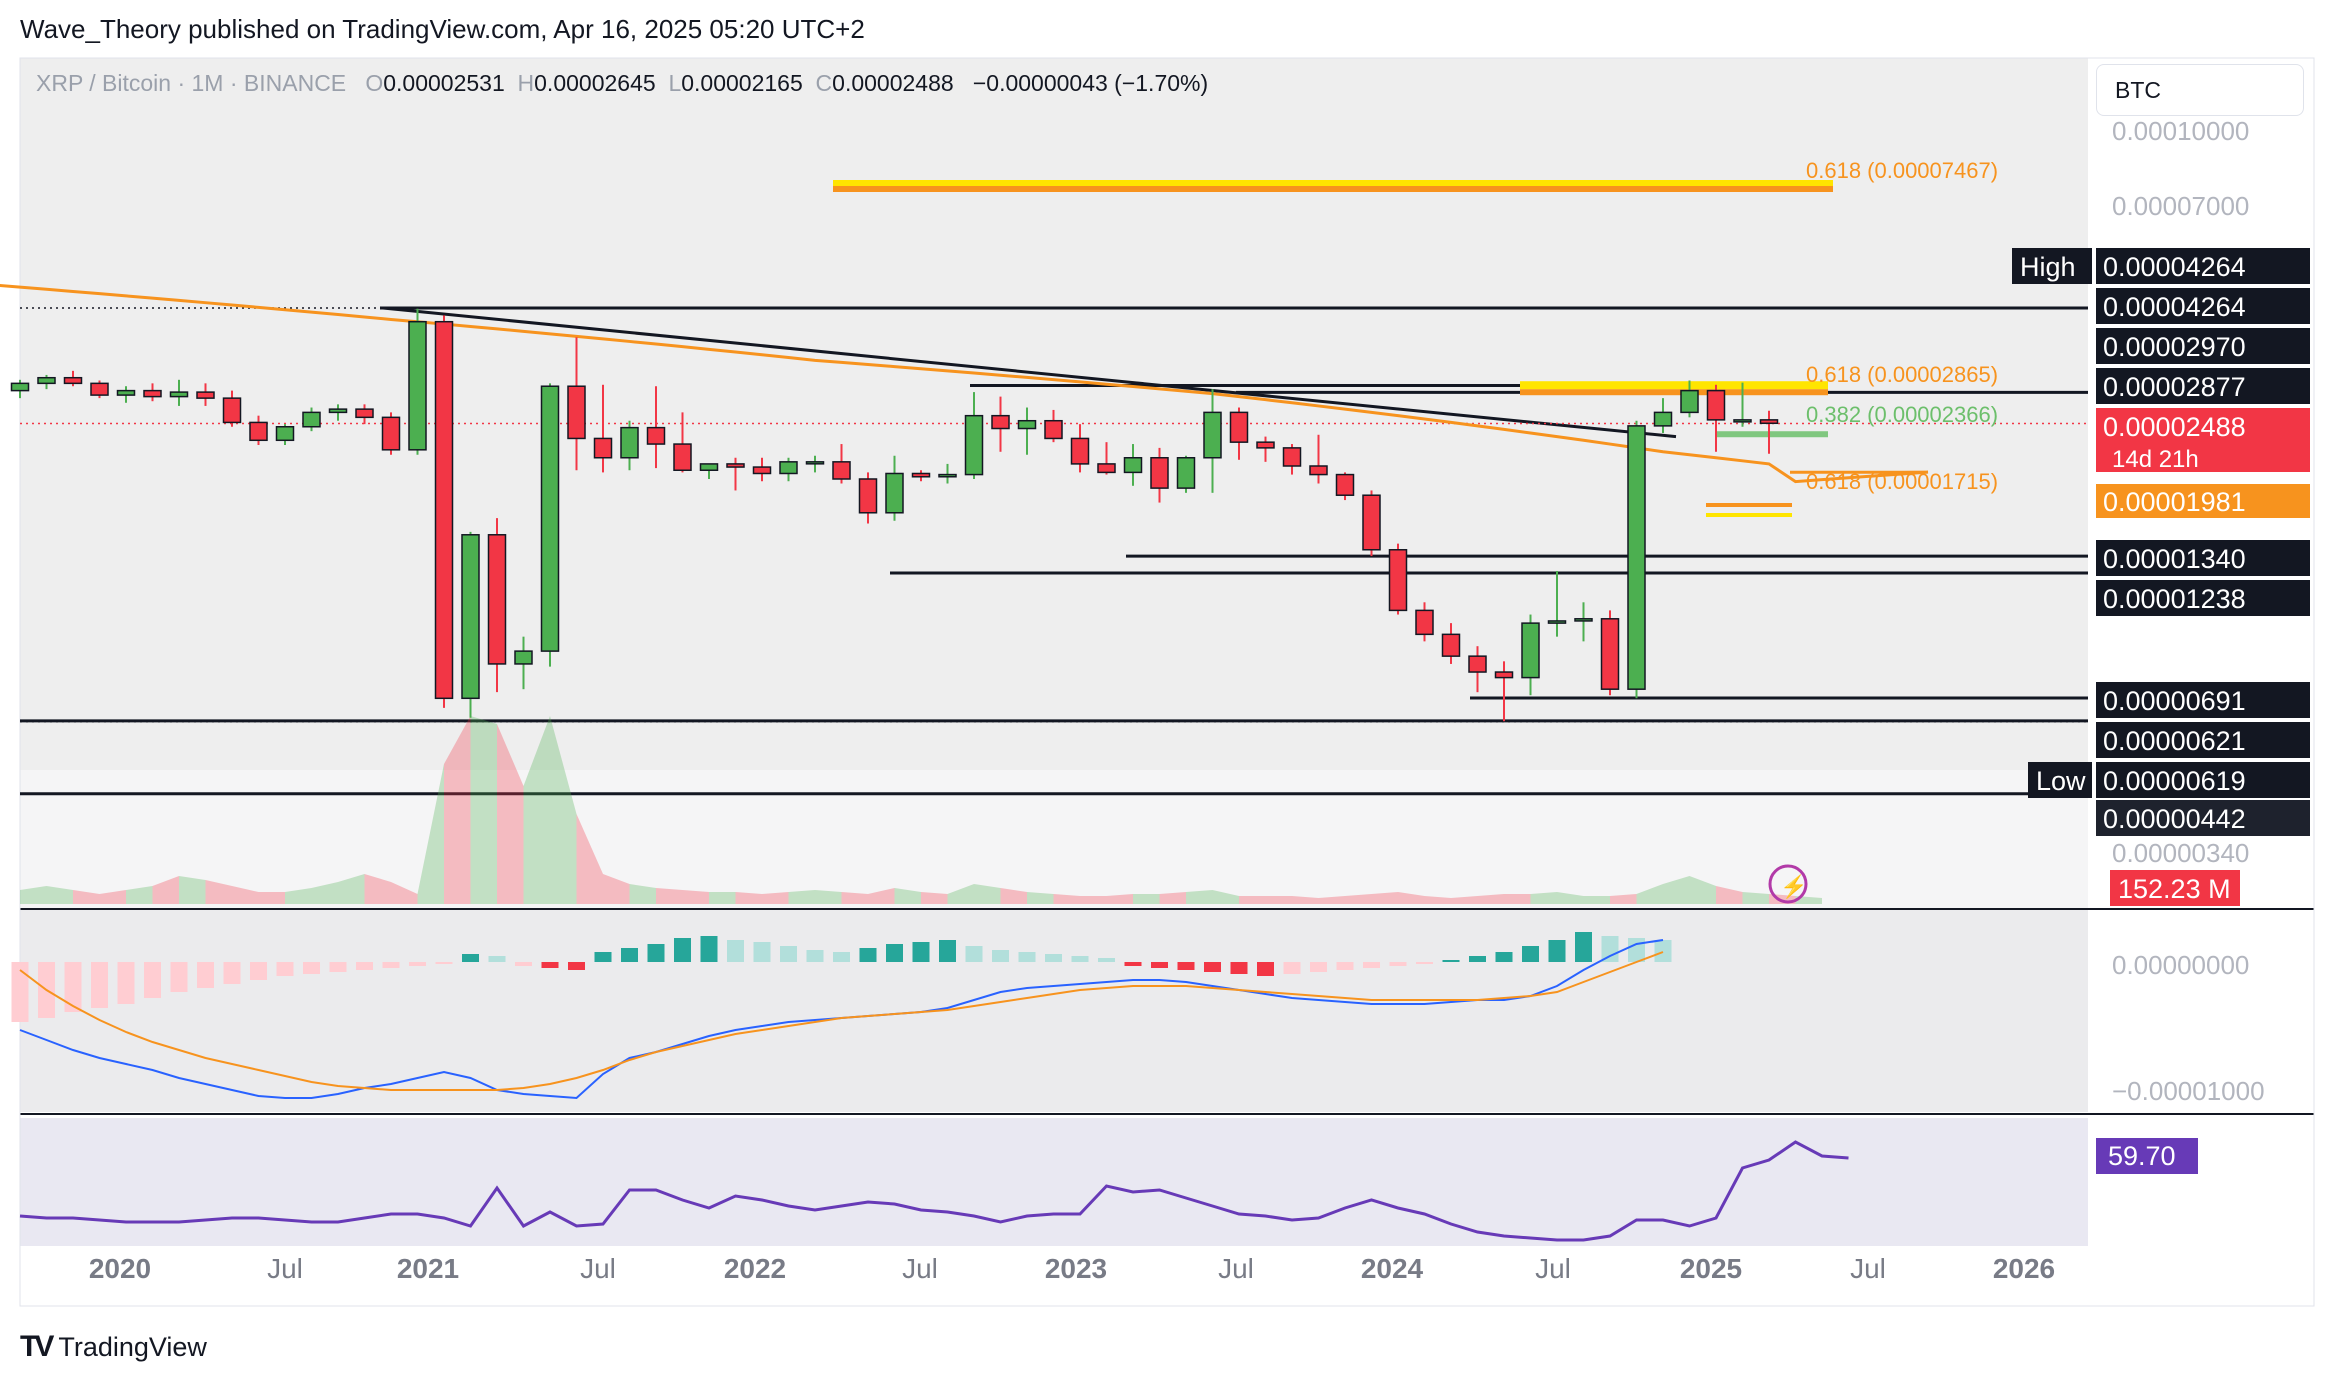 The height and width of the screenshot is (1378, 2332). Describe the element at coordinates (113, 1347) in the screenshot. I see `tradingview-logo: TV TradingView` at that location.